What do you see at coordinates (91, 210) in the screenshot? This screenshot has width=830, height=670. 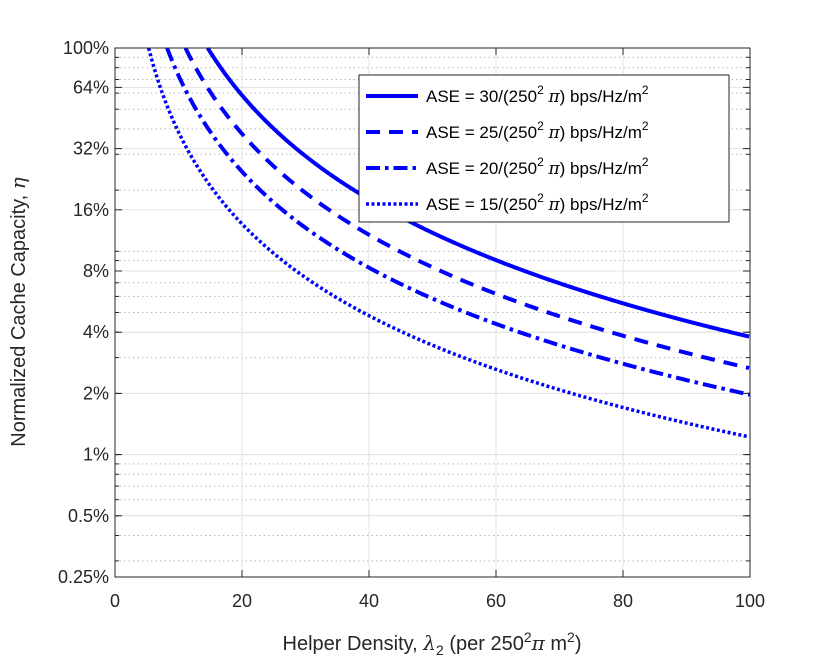 I see `y-tick-label: 16%` at bounding box center [91, 210].